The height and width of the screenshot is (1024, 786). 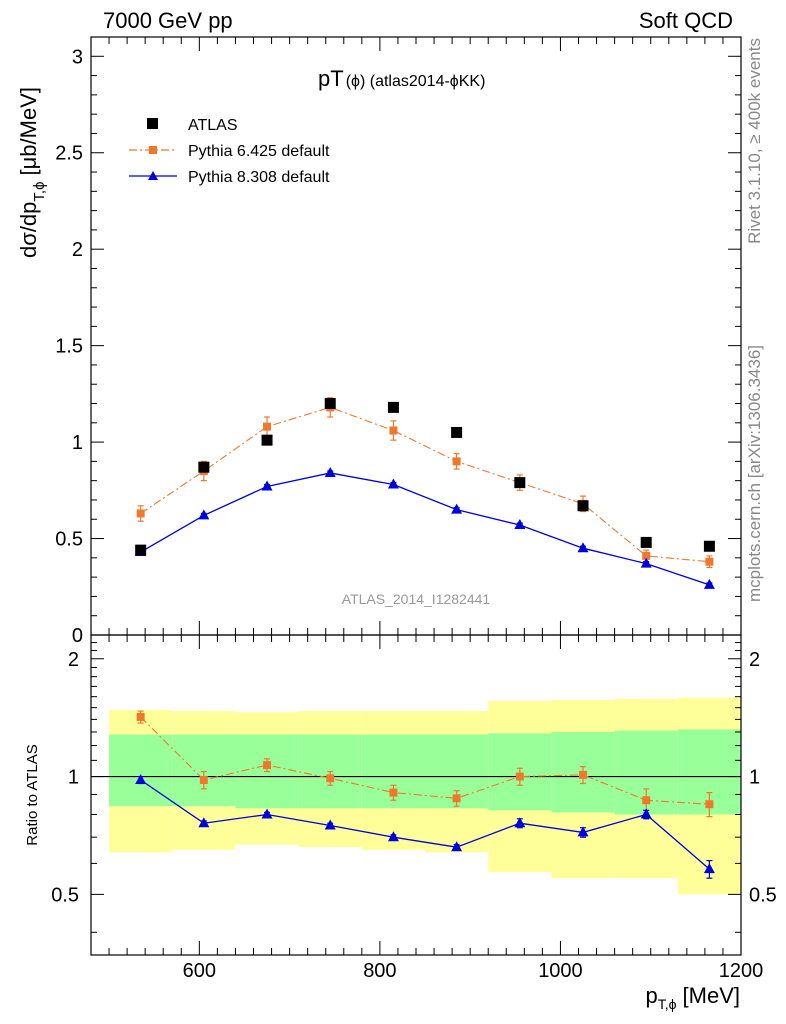 What do you see at coordinates (65, 895) in the screenshot?
I see `ratio-y-tick-label-left: 0.5` at bounding box center [65, 895].